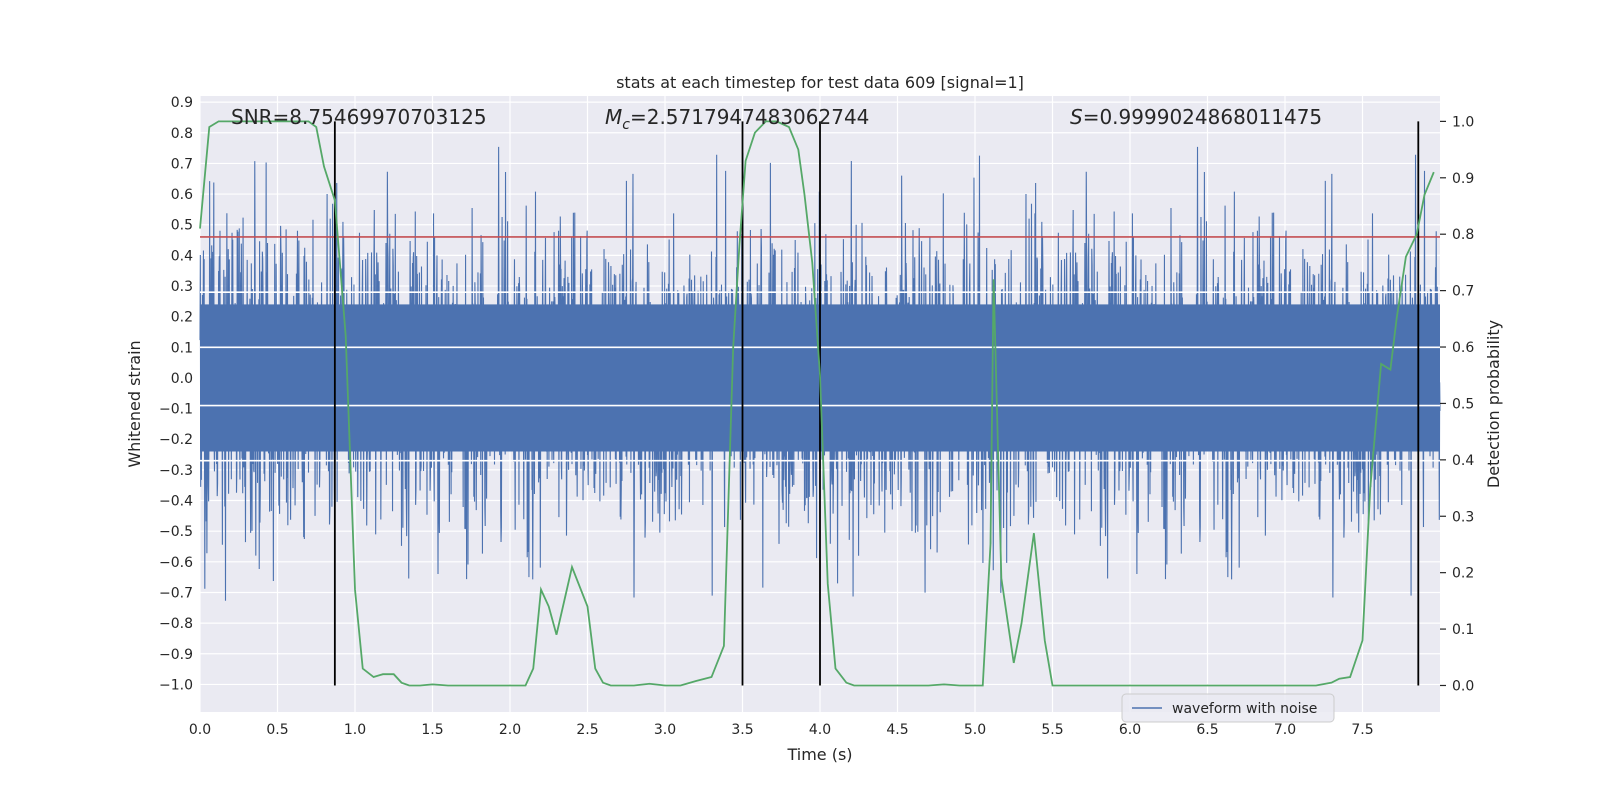 The image size is (1600, 800). I want to click on y2-tick-label-6: 0.4, so click(1463, 461).